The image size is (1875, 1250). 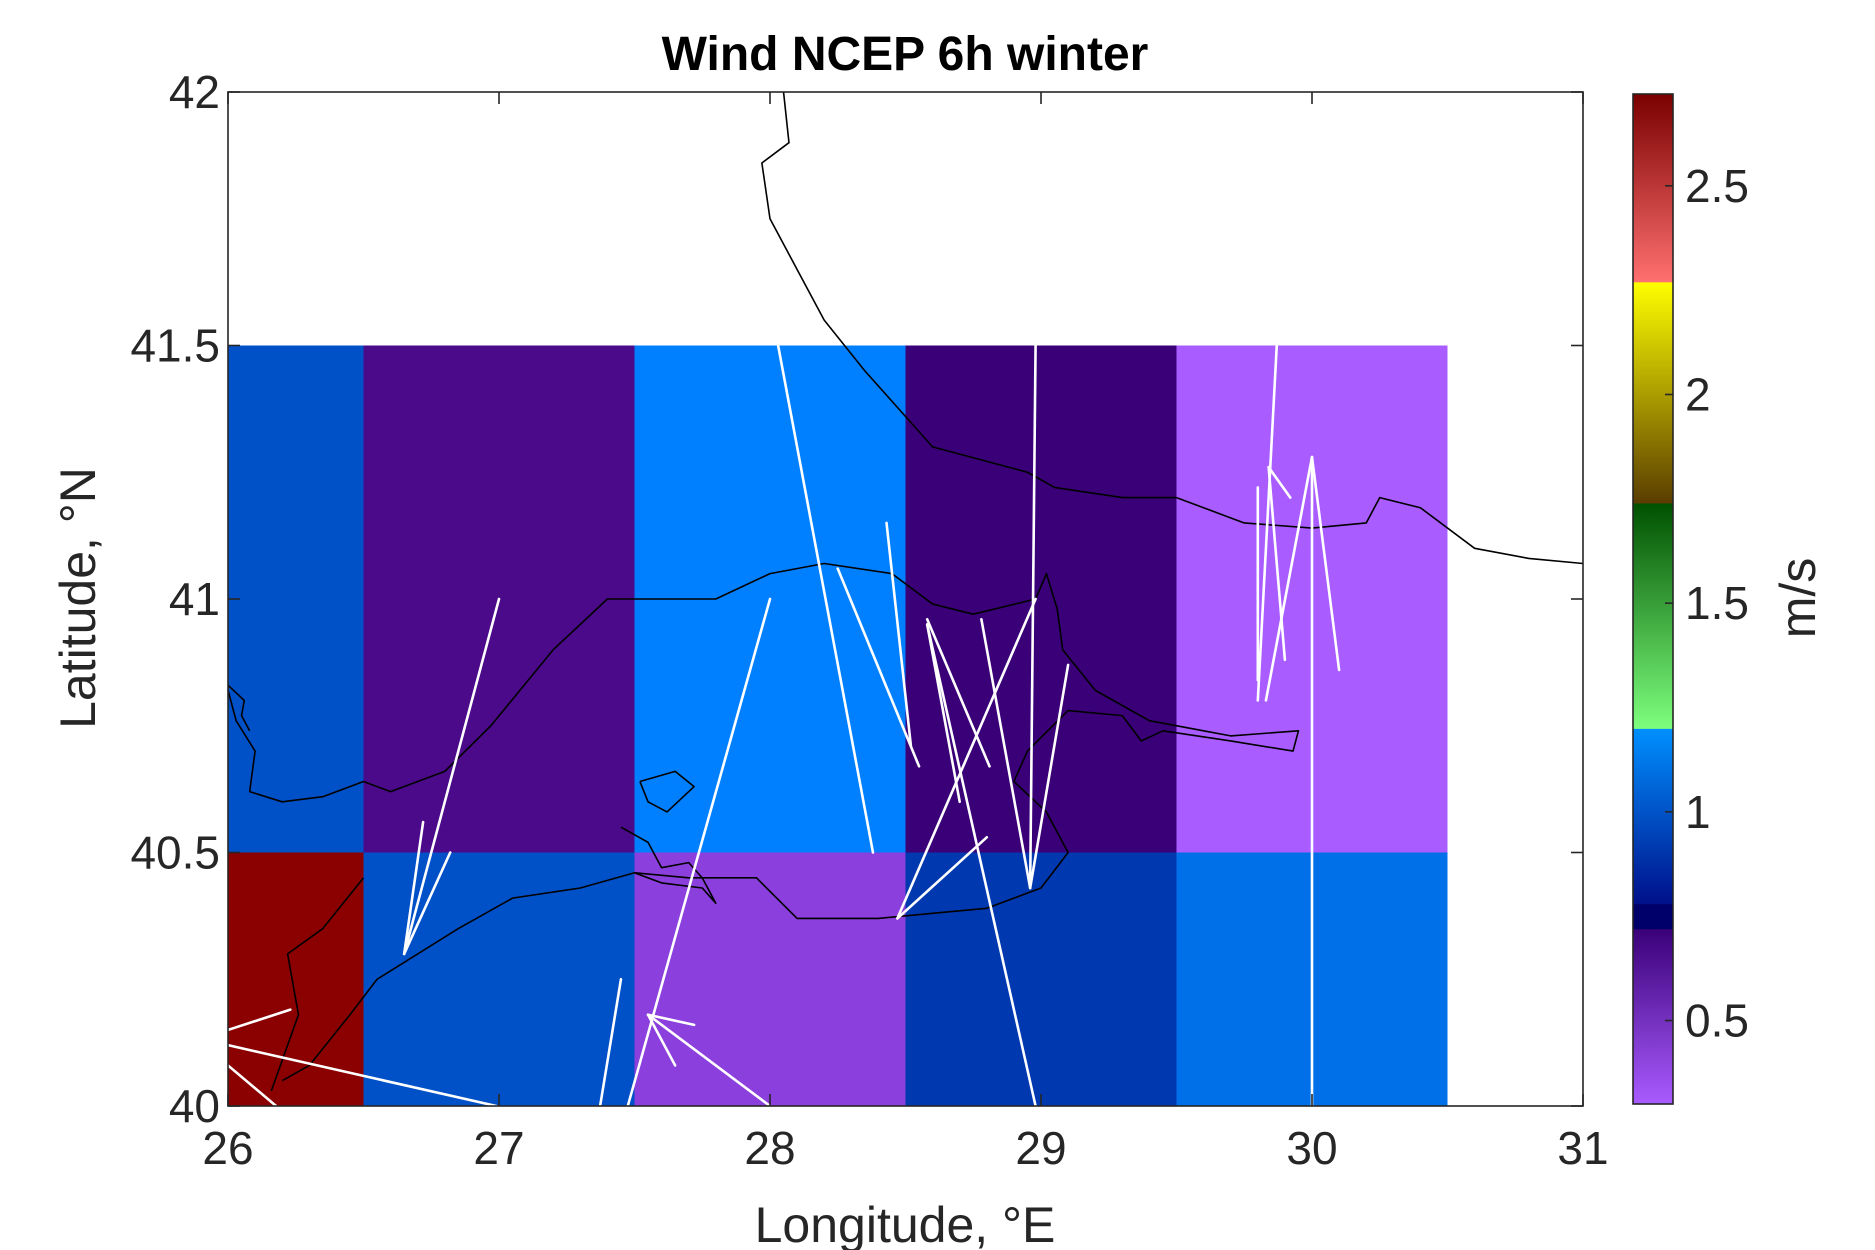 What do you see at coordinates (78, 598) in the screenshot?
I see `y-axis-label: Latitude, °N` at bounding box center [78, 598].